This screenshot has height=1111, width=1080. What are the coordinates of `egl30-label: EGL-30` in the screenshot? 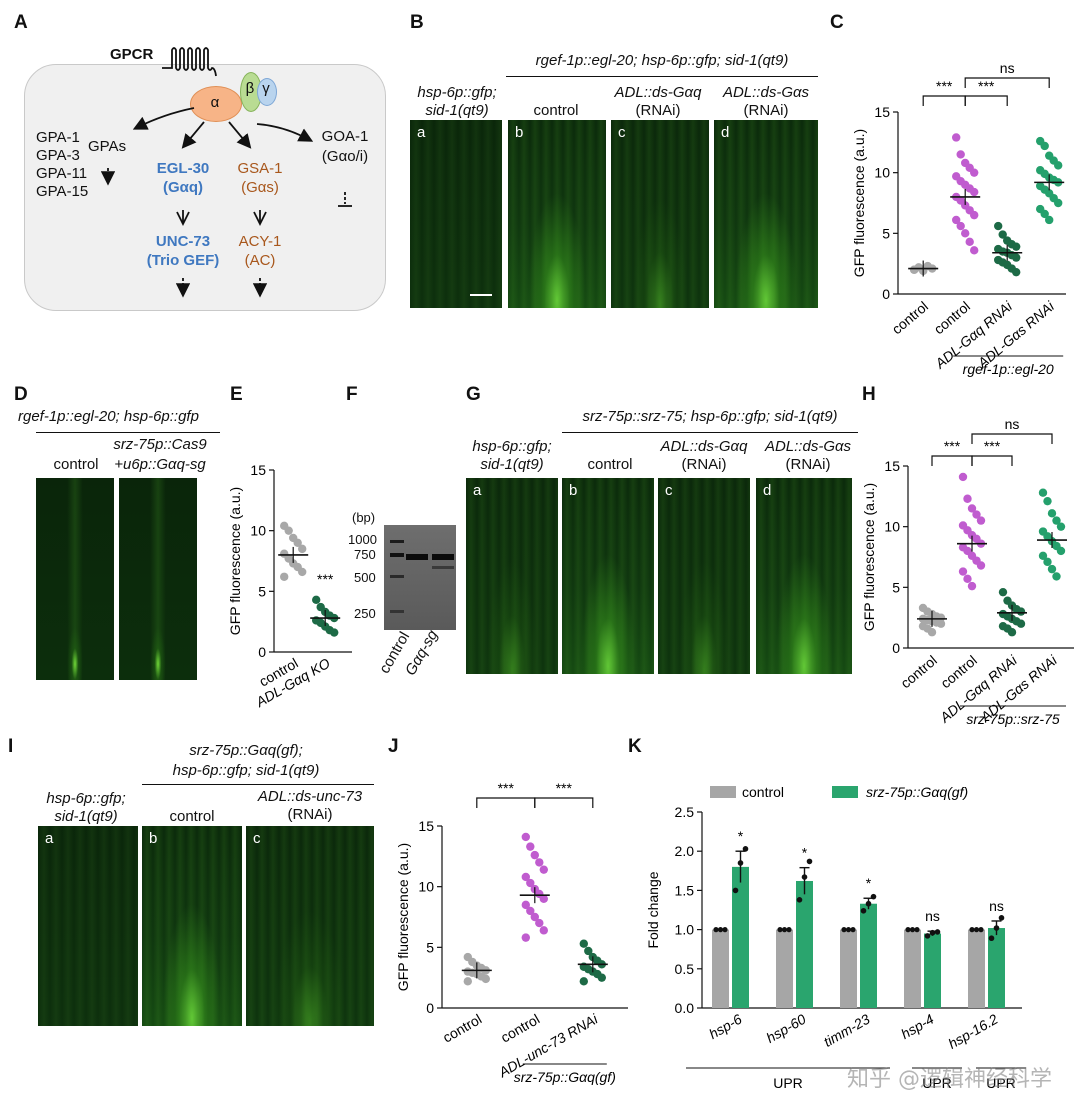 It's located at (183, 168).